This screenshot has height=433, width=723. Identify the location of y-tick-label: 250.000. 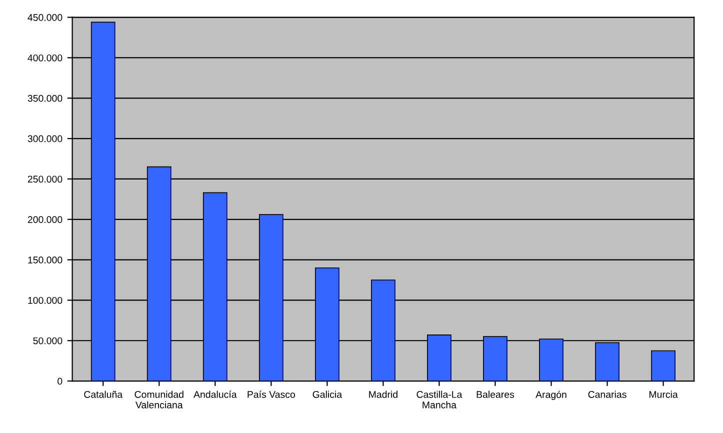
(45, 179).